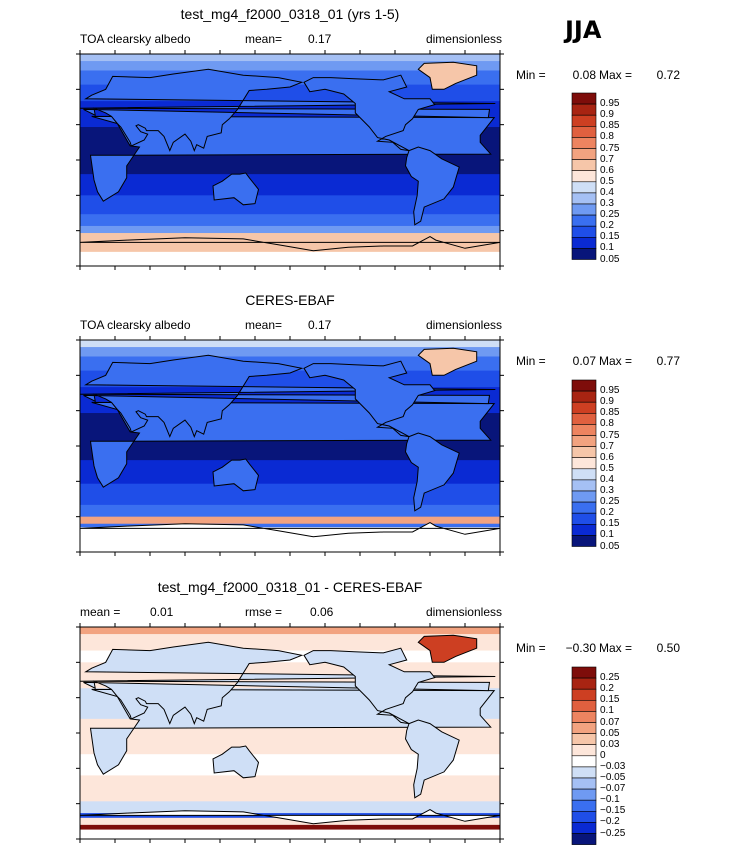 Image resolution: width=732 pixels, height=865 pixels. I want to click on max-value: 0.72, so click(668, 75).